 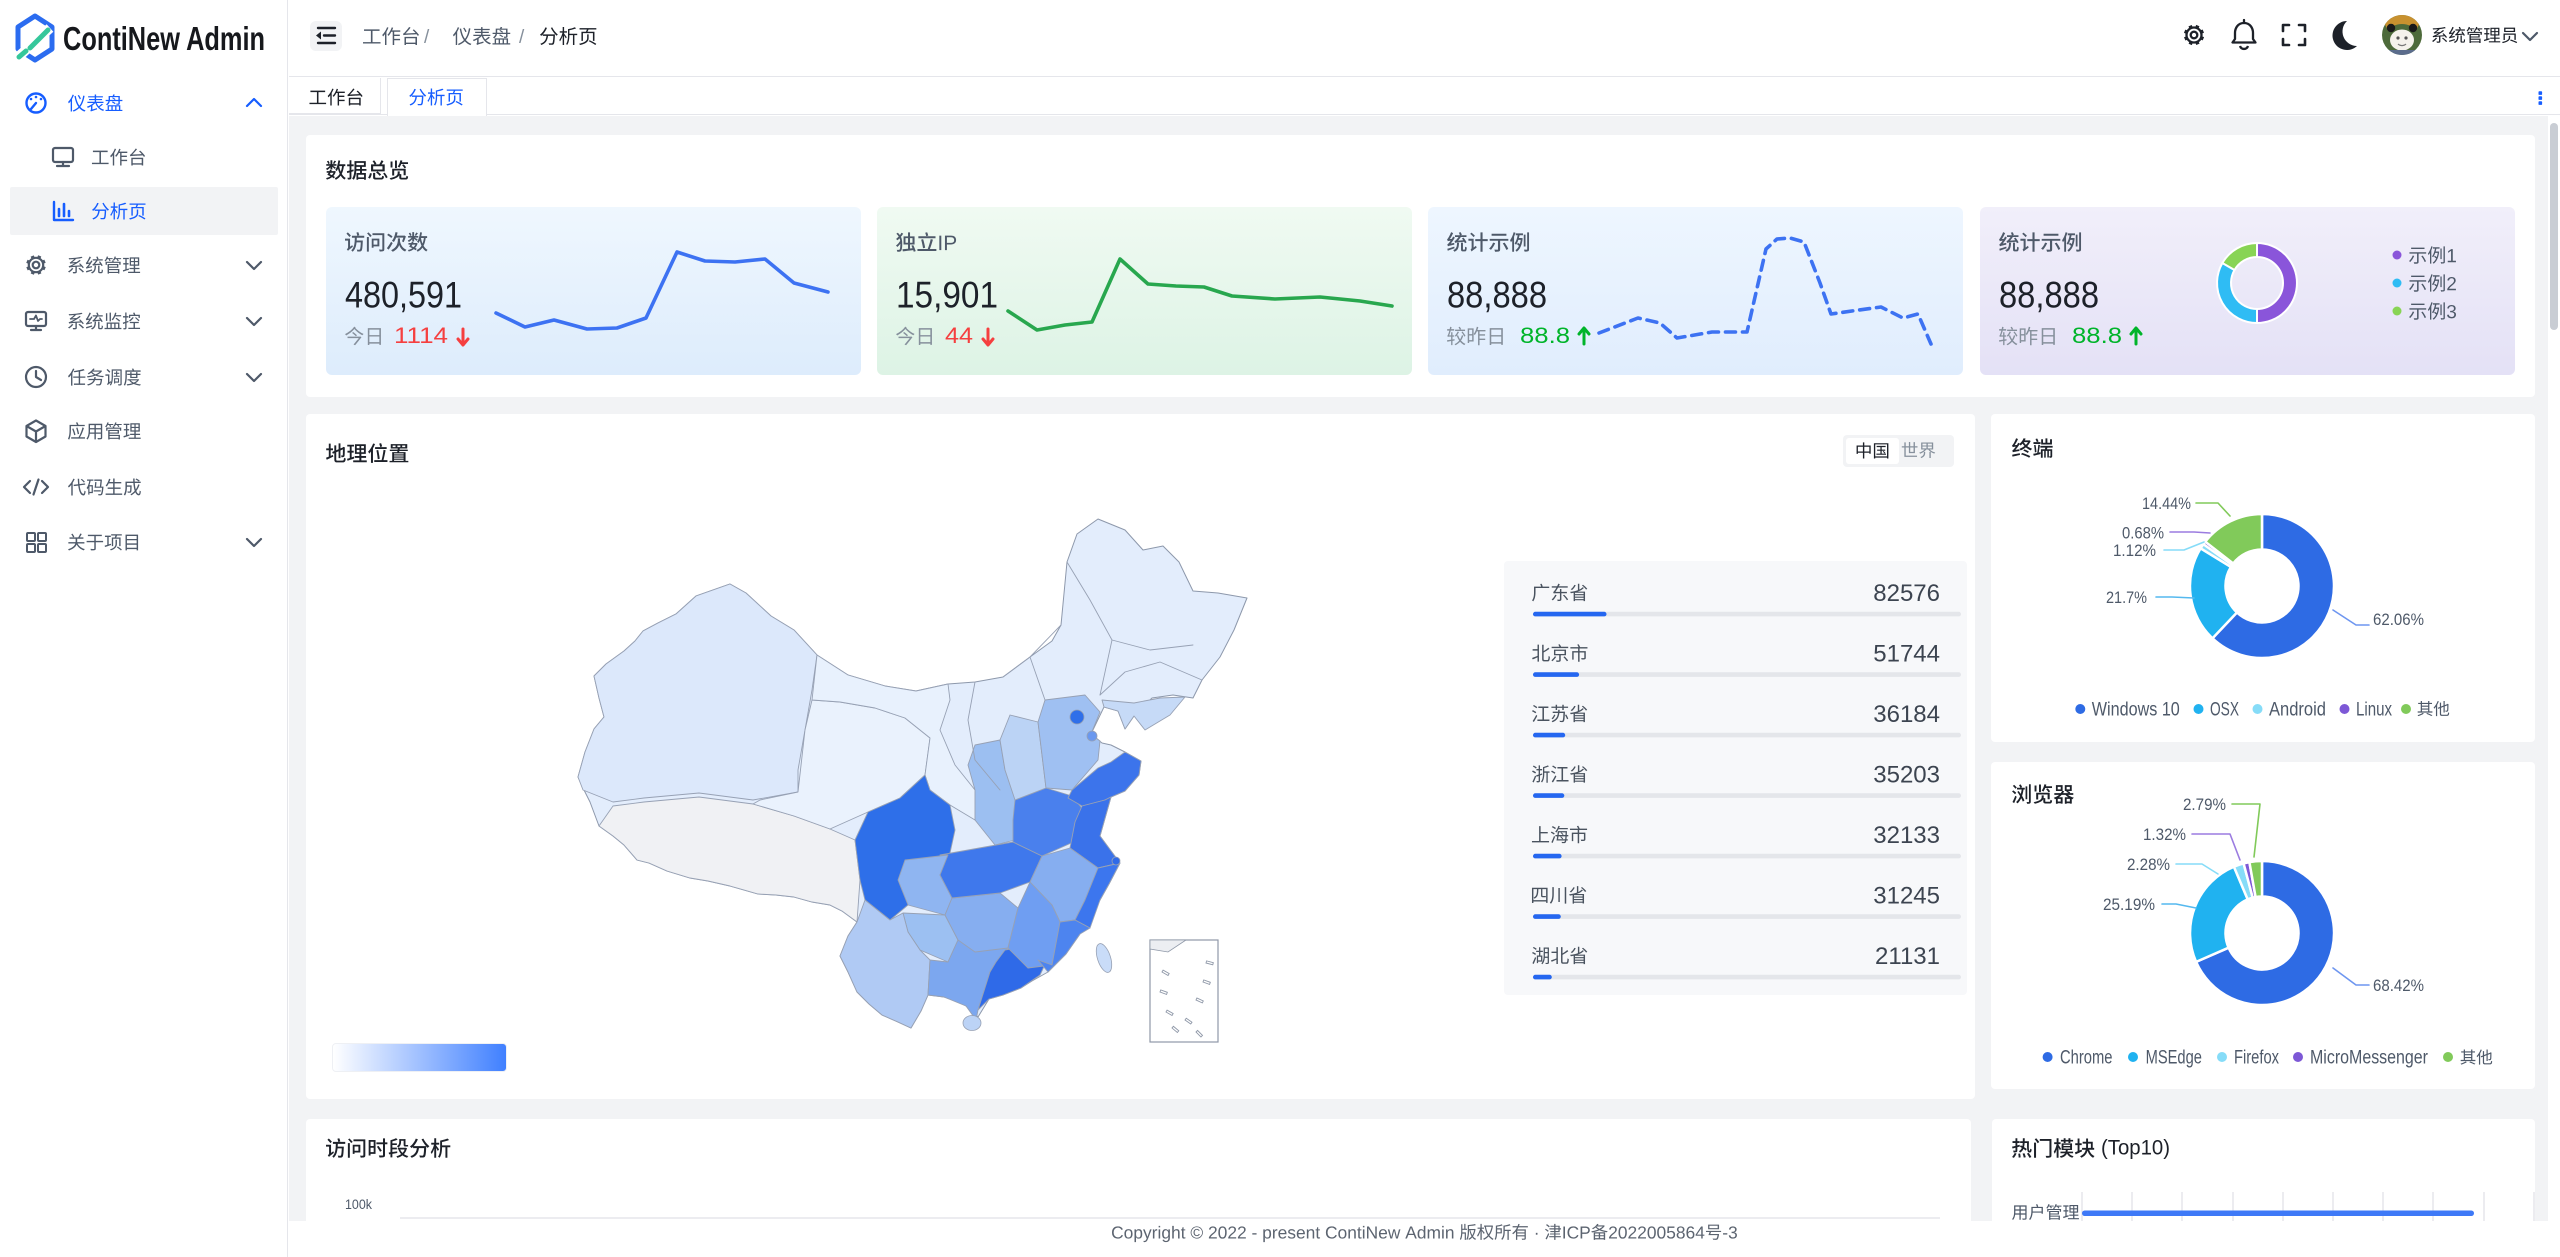 What do you see at coordinates (2148, 864) in the screenshot?
I see `svg-text: 2.28%` at bounding box center [2148, 864].